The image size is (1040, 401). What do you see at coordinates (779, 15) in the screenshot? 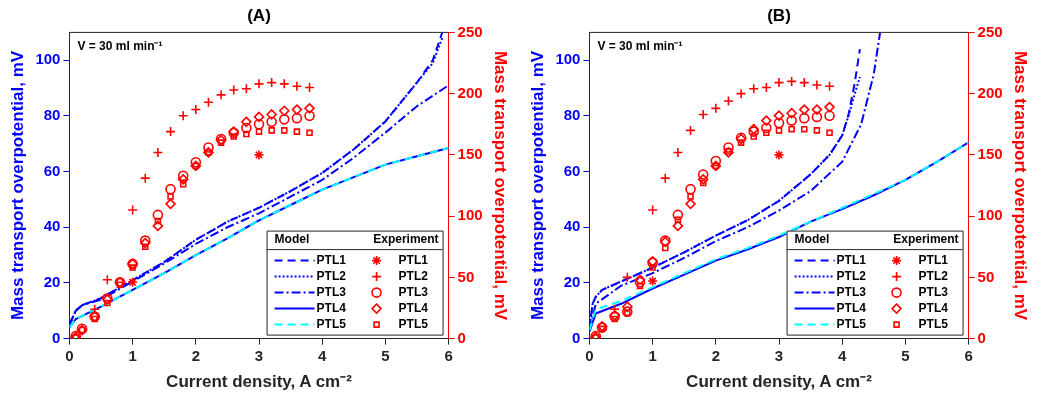
I see `chart-title: (B)` at bounding box center [779, 15].